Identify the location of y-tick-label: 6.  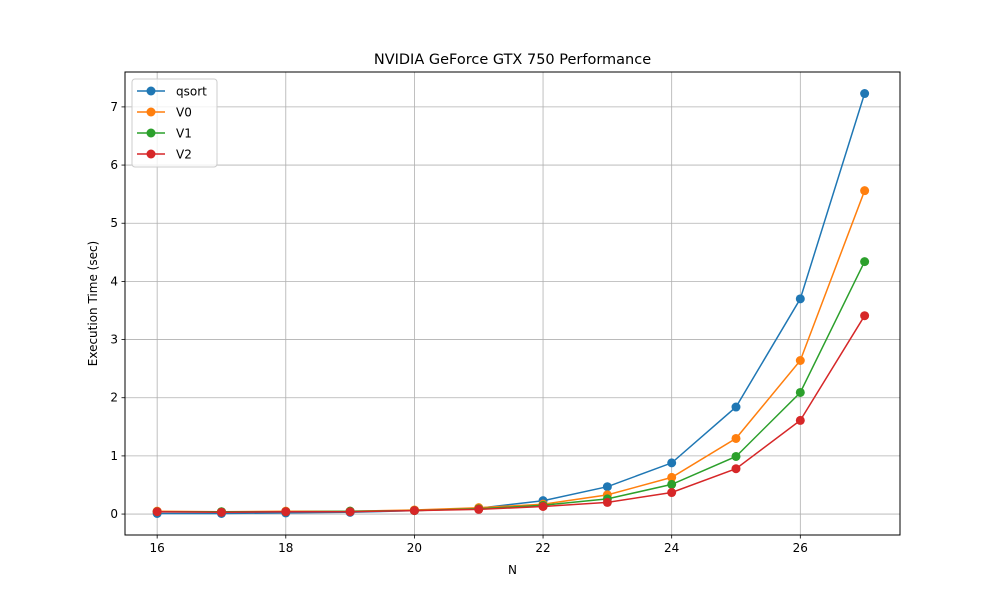
(114, 165).